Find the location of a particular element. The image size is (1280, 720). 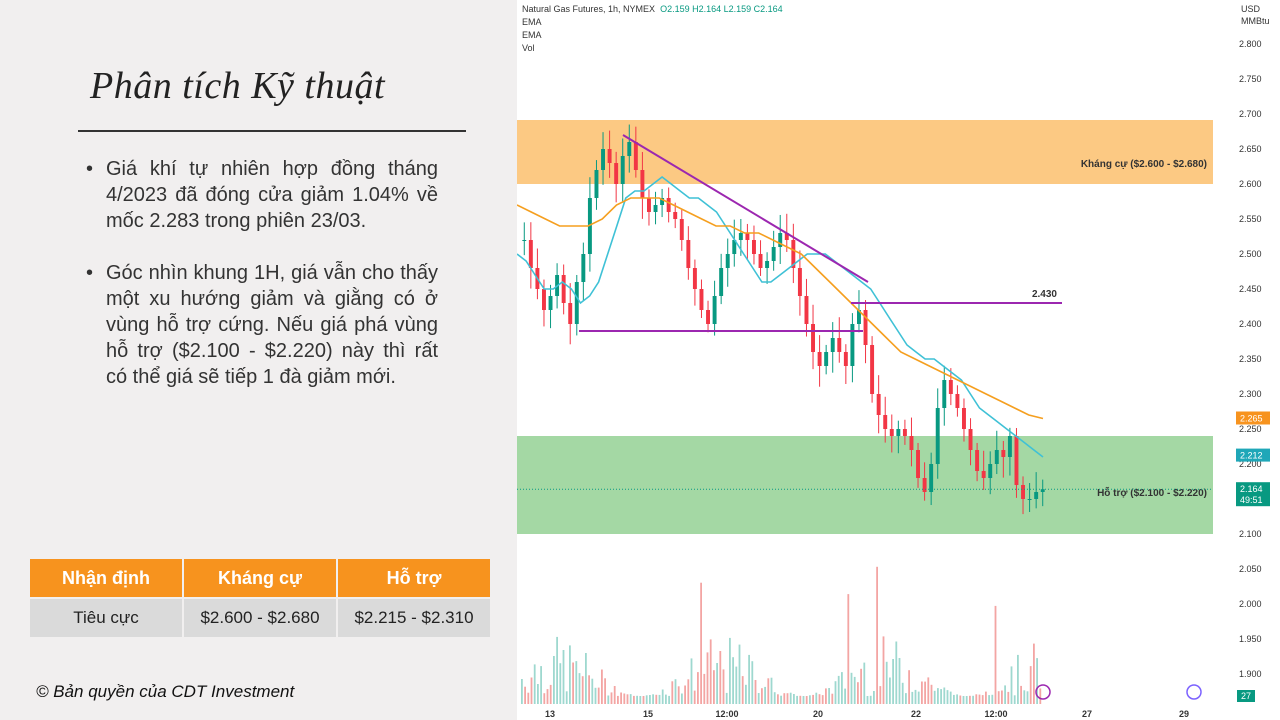

lightning-icon is located at coordinates (1043, 692).